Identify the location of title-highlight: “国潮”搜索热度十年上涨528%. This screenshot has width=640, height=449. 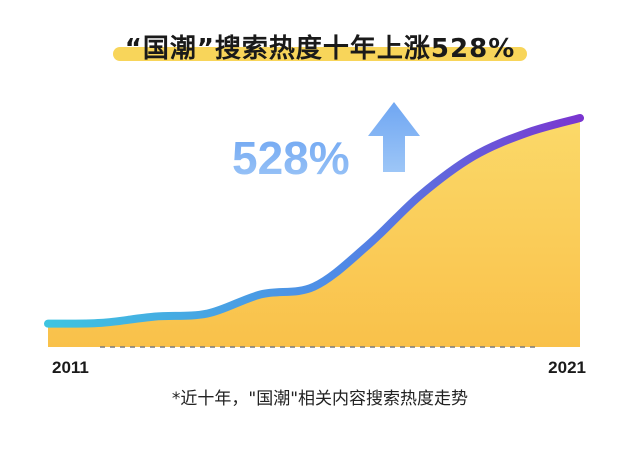
(320, 46).